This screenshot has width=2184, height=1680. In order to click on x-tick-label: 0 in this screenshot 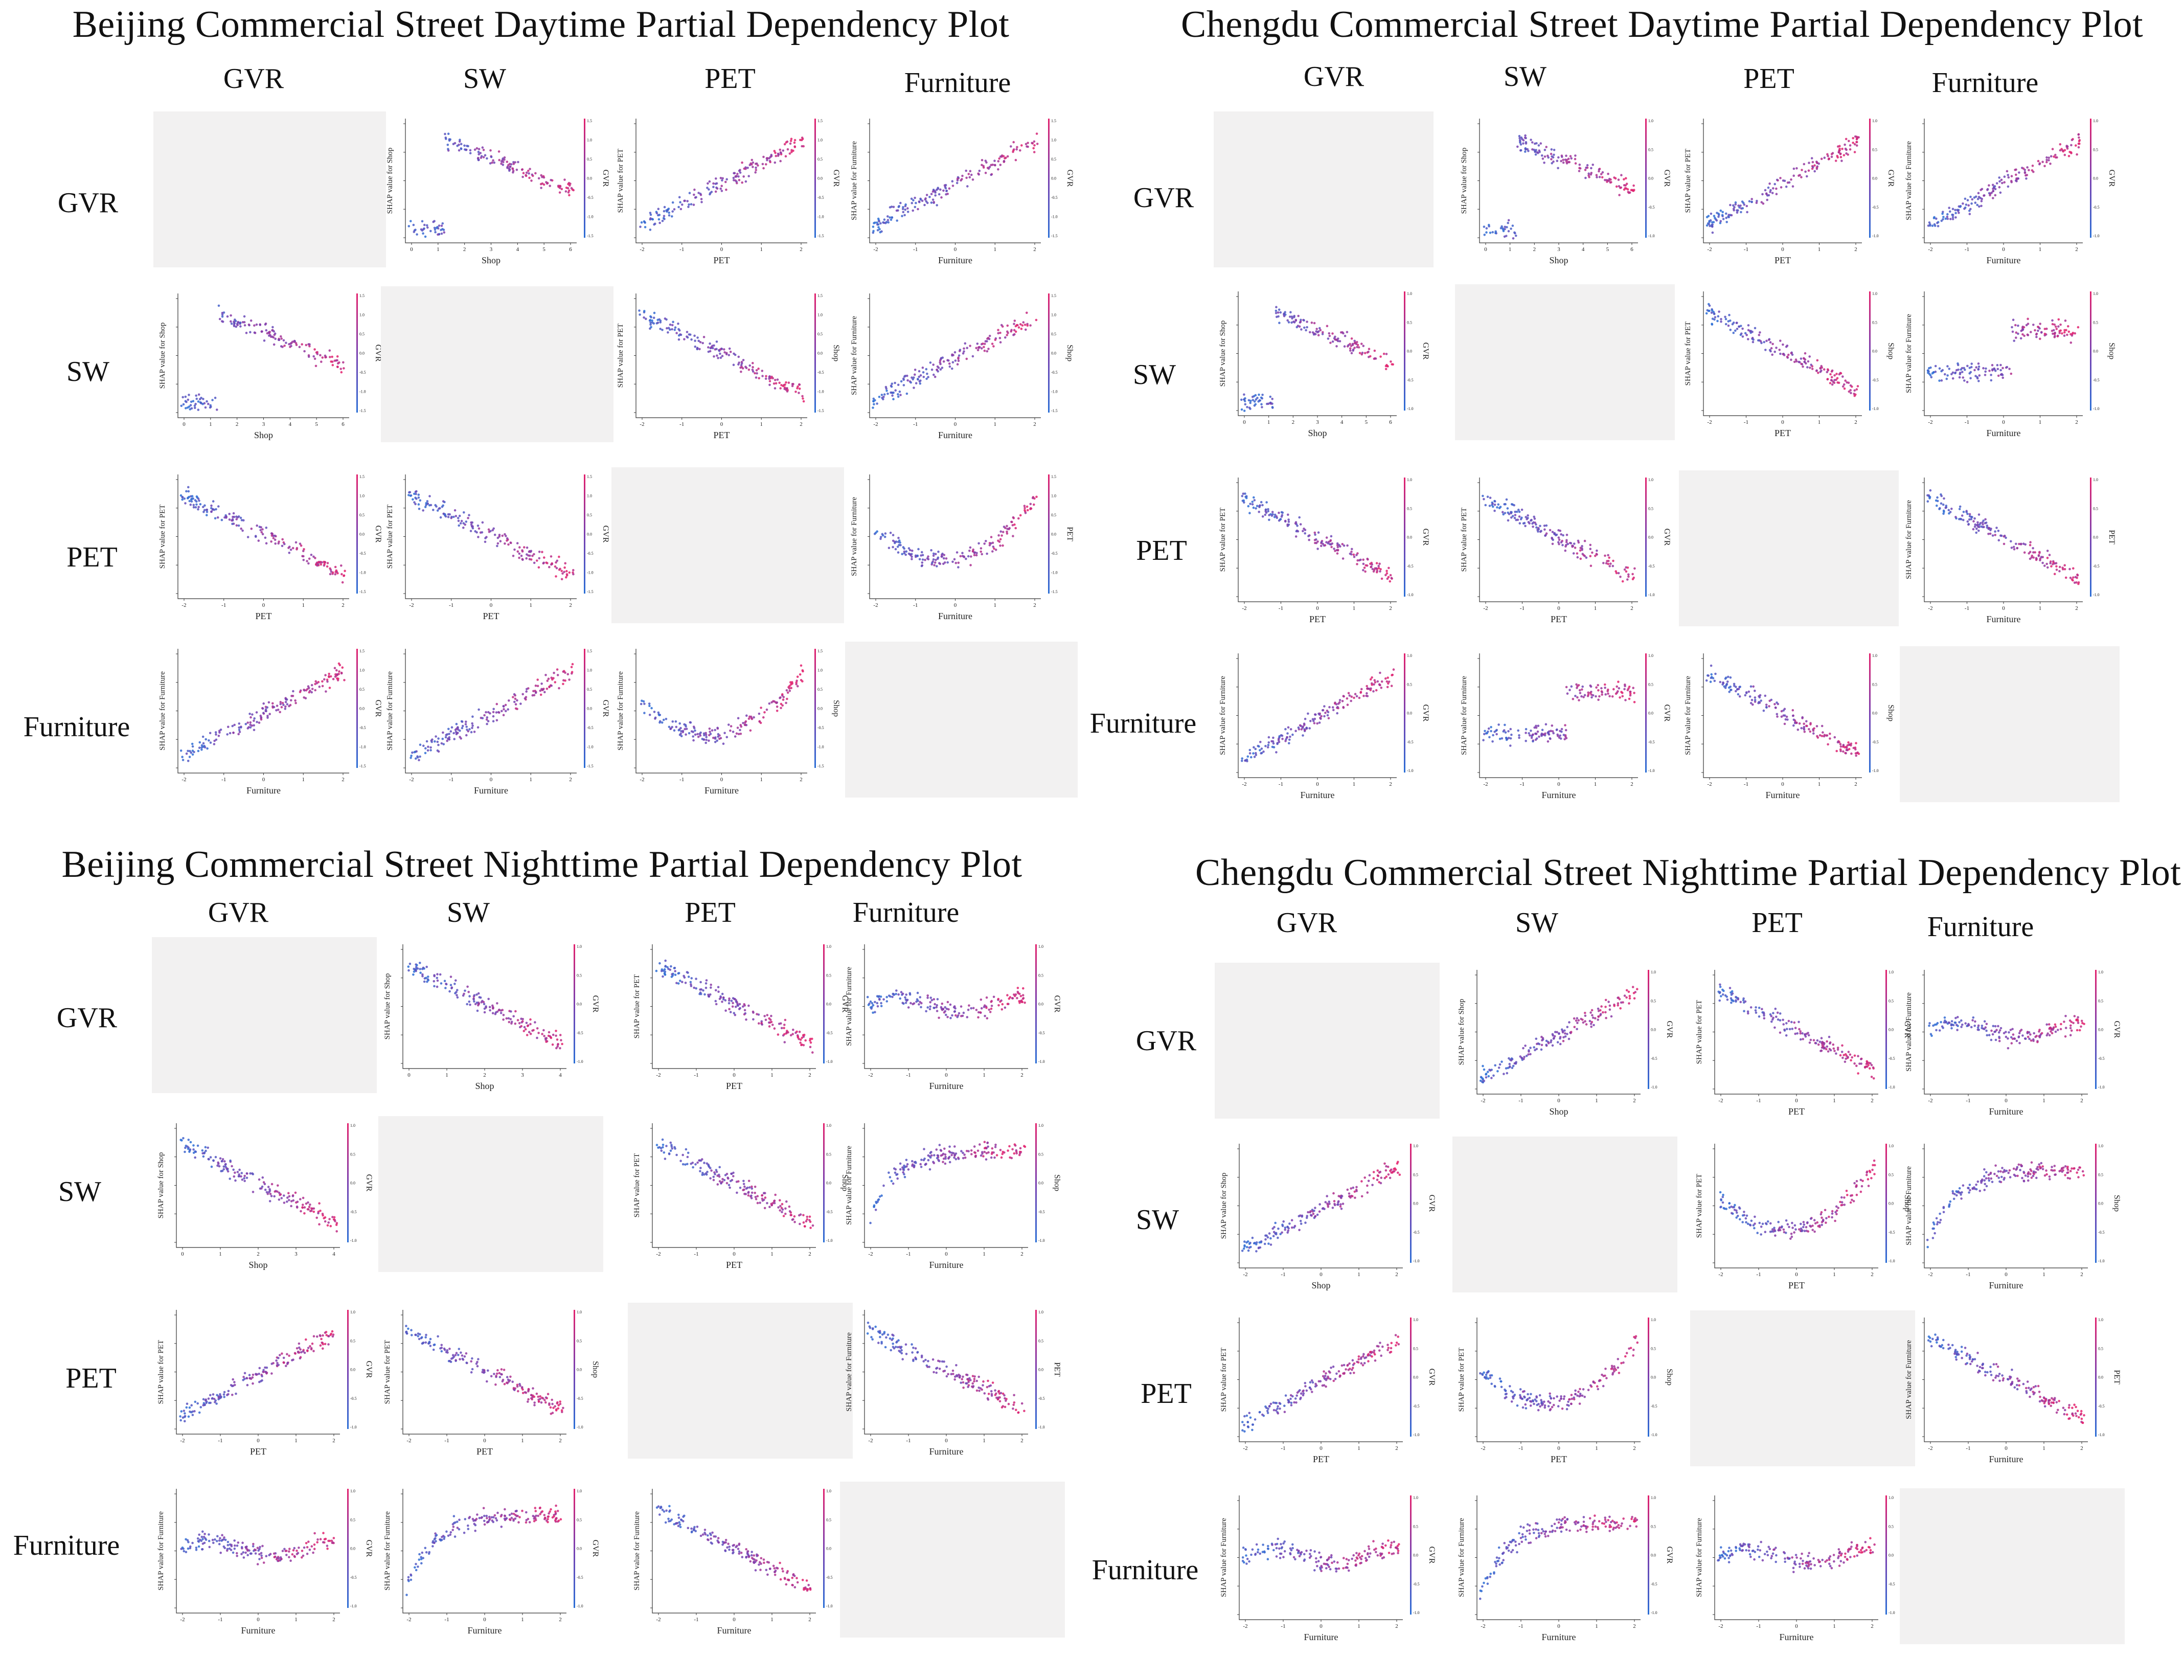, I will do `click(1782, 422)`.